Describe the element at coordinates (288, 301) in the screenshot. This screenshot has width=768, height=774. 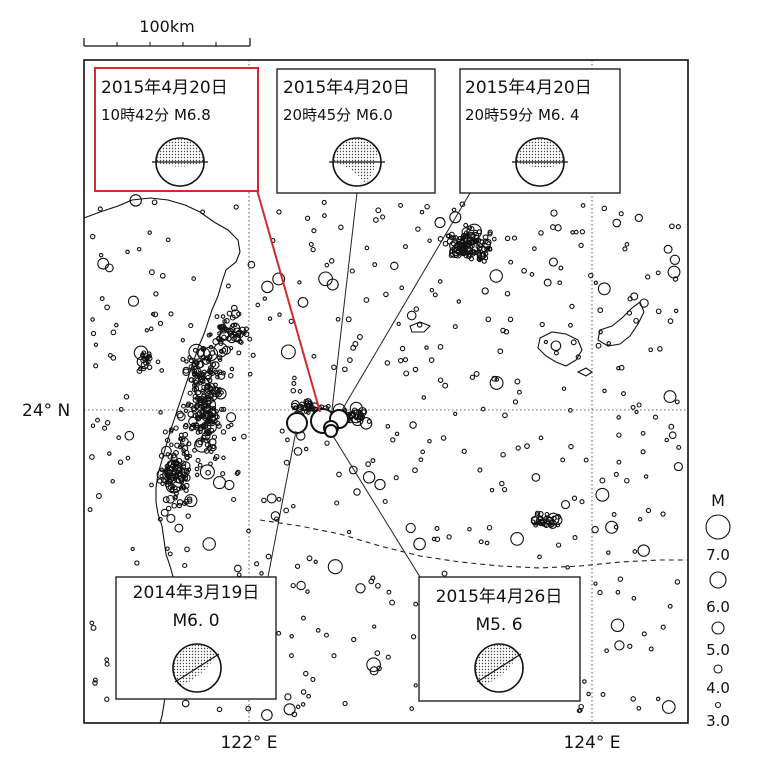
I see `connector-highlight` at that location.